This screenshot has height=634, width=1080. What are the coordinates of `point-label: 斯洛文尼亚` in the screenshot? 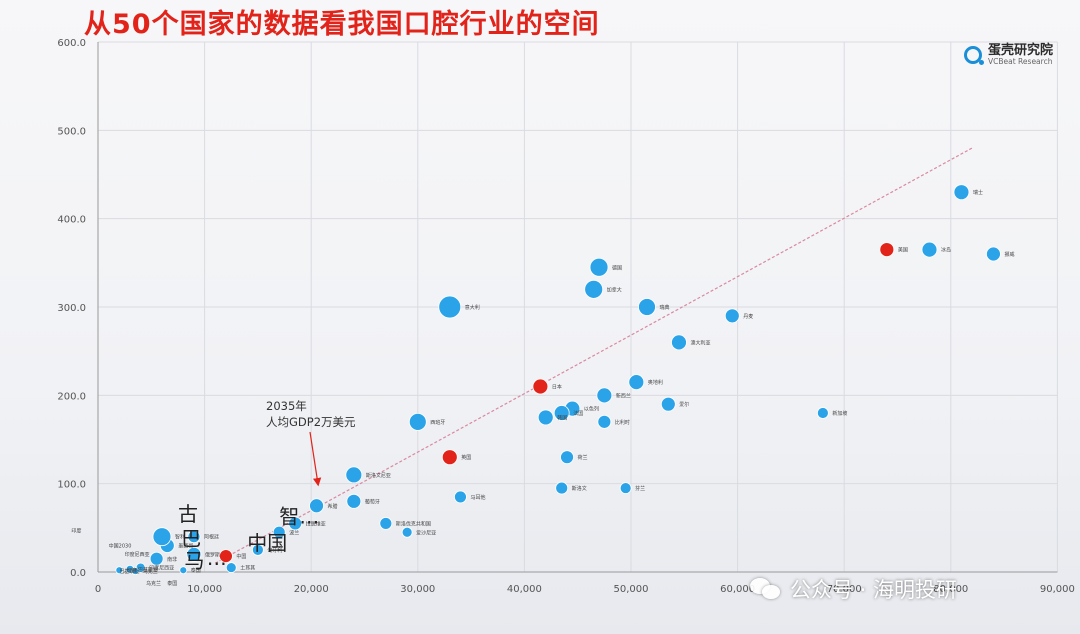 It's located at (378, 475).